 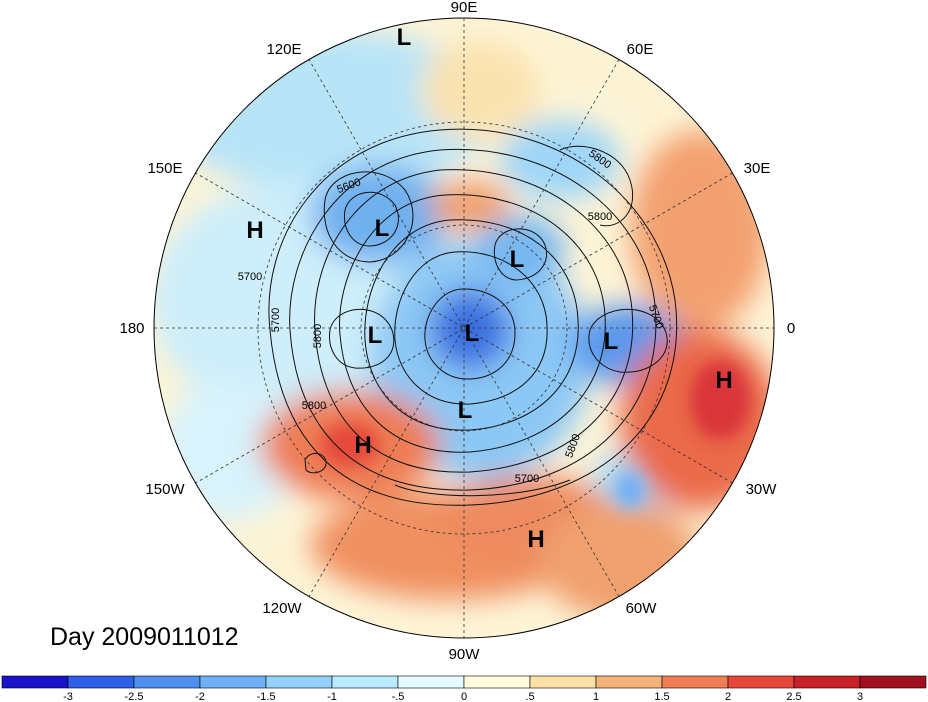 What do you see at coordinates (398, 696) in the screenshot?
I see `colorbar-tick-label: -.5` at bounding box center [398, 696].